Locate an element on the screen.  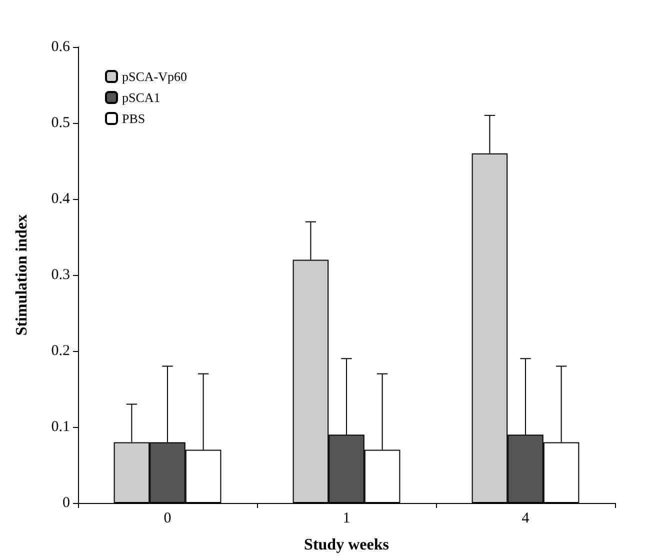
y-tick-label: 0.1 is located at coordinates (60, 427).